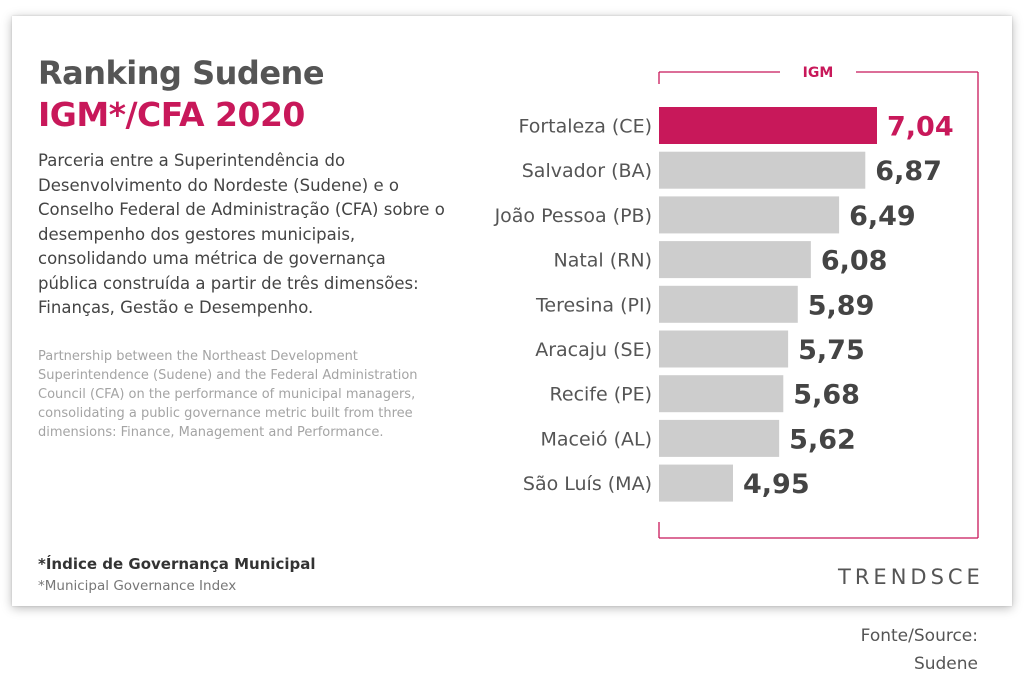  I want to click on source-label: Fonte/Source:, so click(919, 636).